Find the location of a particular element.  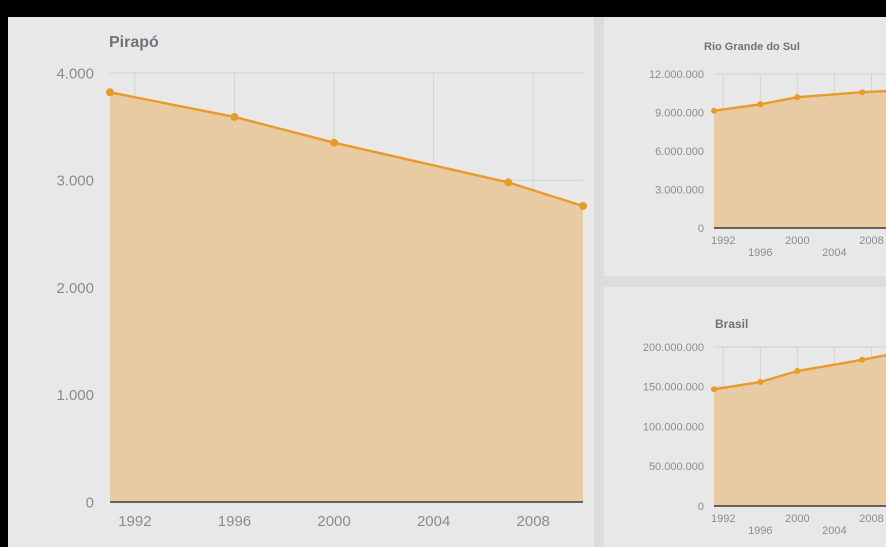

y-tick-label: 200.000.000 is located at coordinates (673, 348).